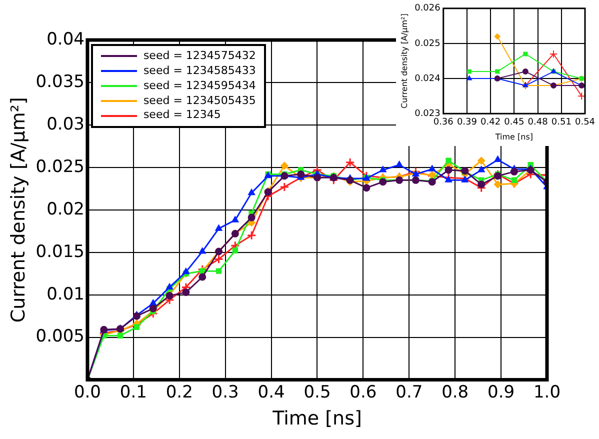 The height and width of the screenshot is (439, 599). Describe the element at coordinates (514, 122) in the screenshot. I see `x-tick-label: 0.45` at that location.